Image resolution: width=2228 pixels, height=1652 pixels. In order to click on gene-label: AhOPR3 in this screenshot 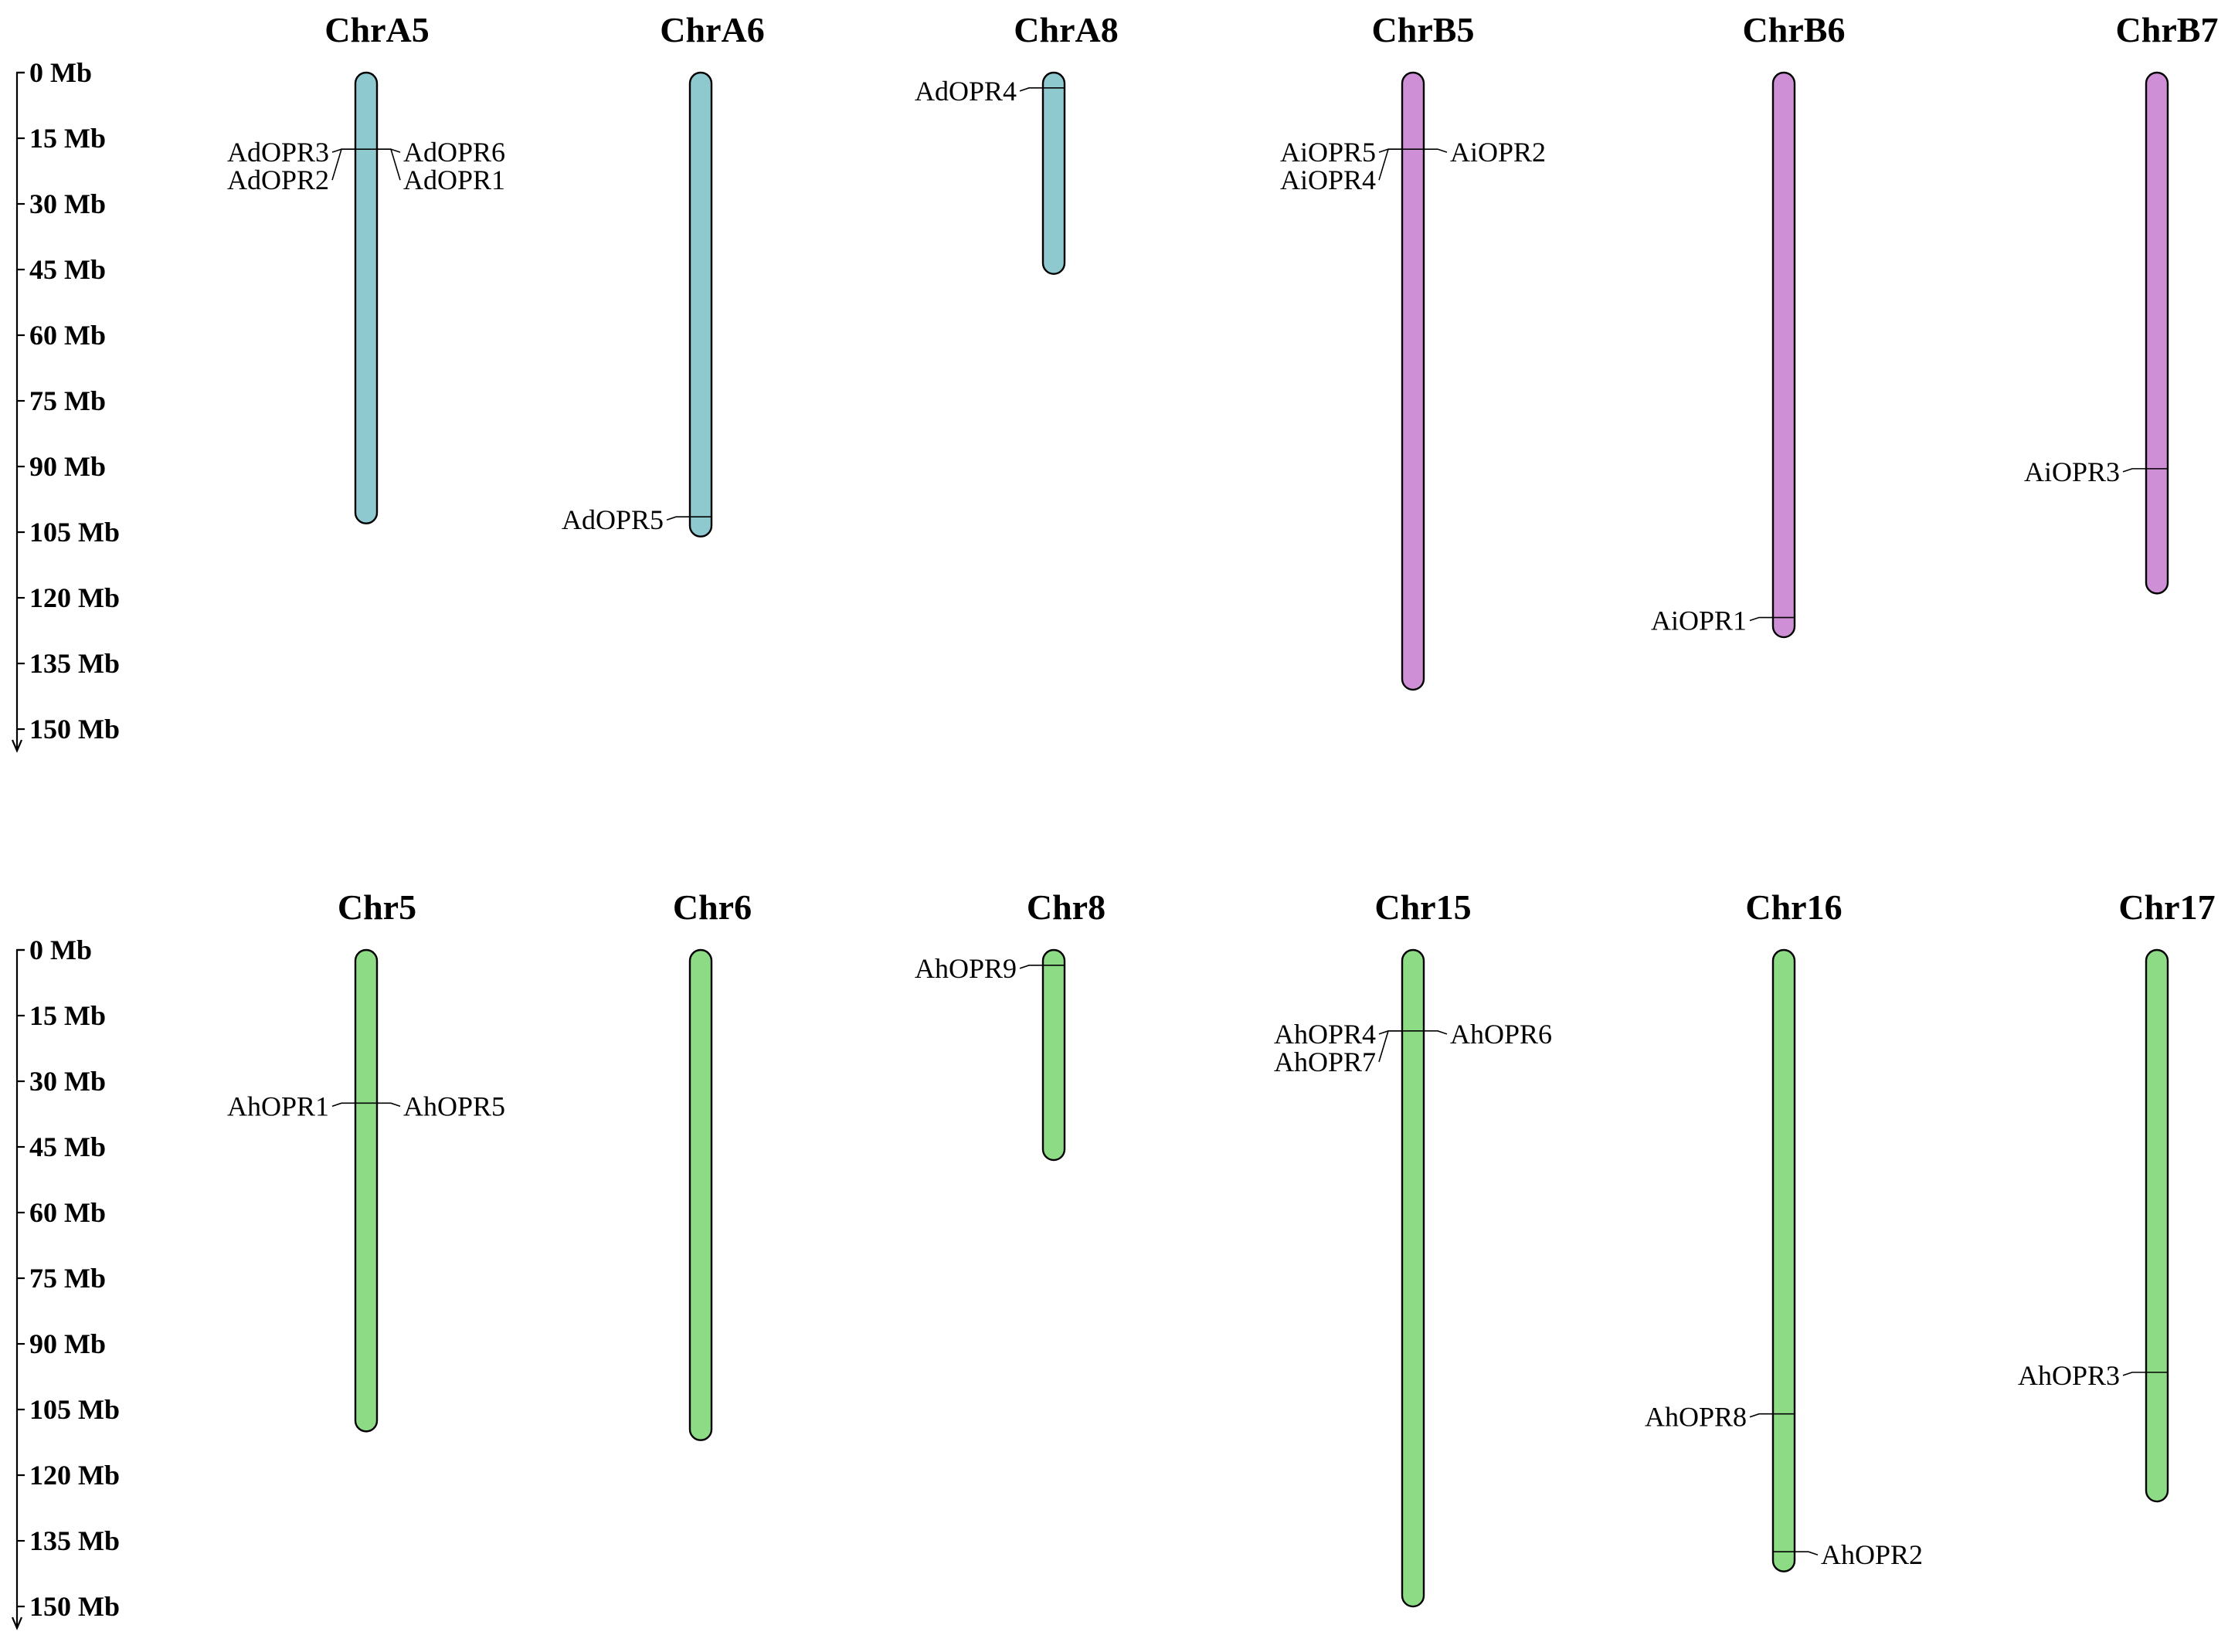, I will do `click(2069, 1375)`.